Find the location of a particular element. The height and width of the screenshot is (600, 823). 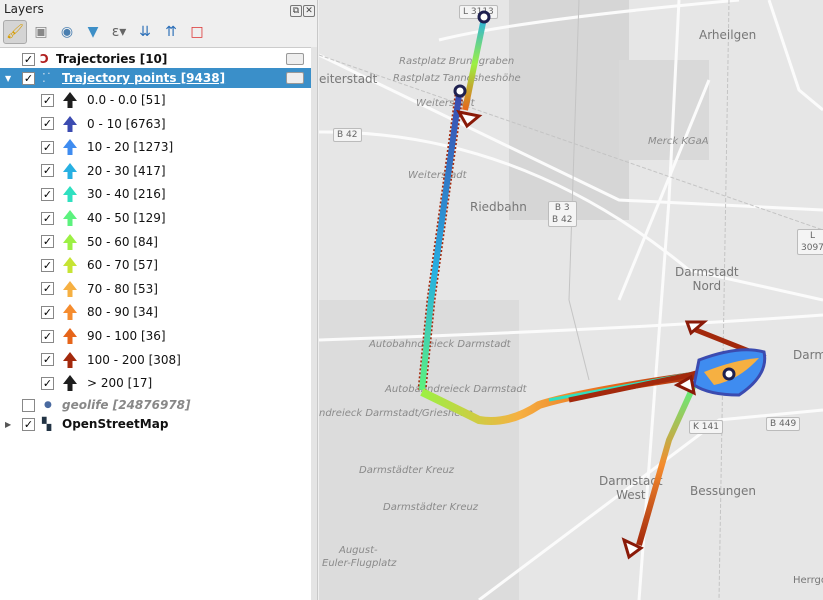

legend-class-item: ✓ 60 - 70 [57] is located at coordinates (156, 265).